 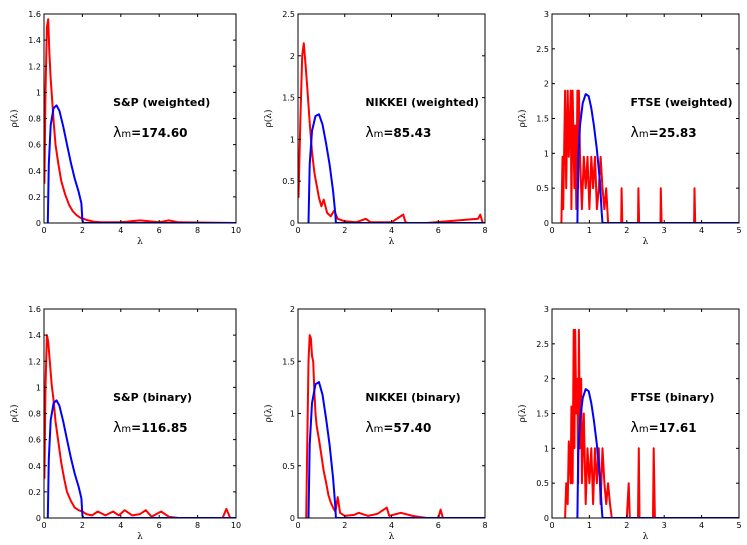 What do you see at coordinates (673, 428) in the screenshot?
I see `lambda-value: =17.61` at bounding box center [673, 428].